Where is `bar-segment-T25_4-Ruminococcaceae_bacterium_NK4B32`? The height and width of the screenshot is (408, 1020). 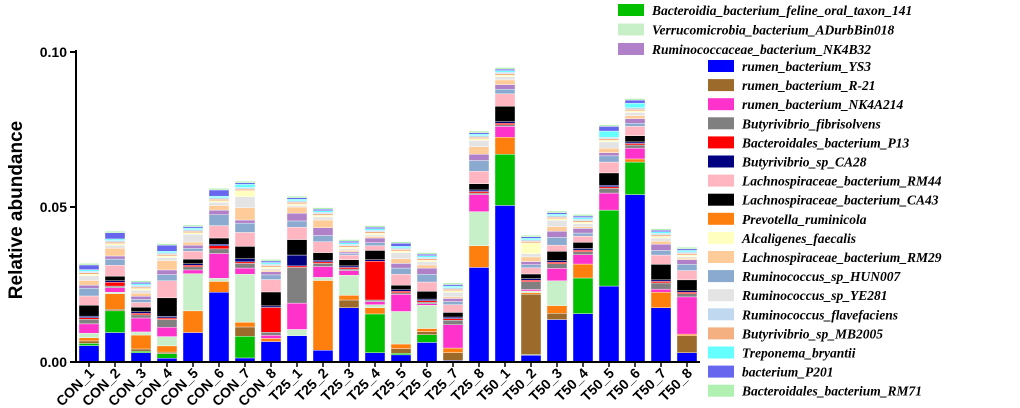 bar-segment-T25_4-Ruminococcaceae_bacterium_NK4B32 is located at coordinates (375, 240).